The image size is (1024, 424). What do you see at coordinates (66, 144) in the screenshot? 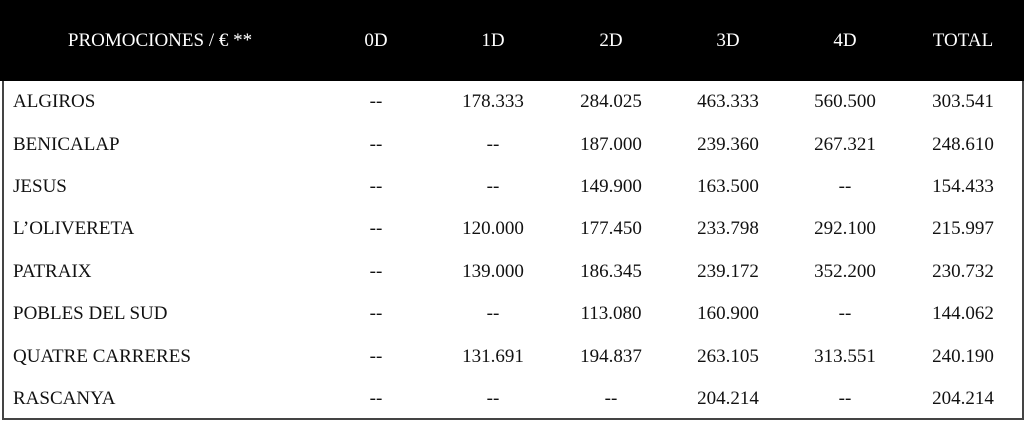
I see `row-label: BENICALAP` at bounding box center [66, 144].